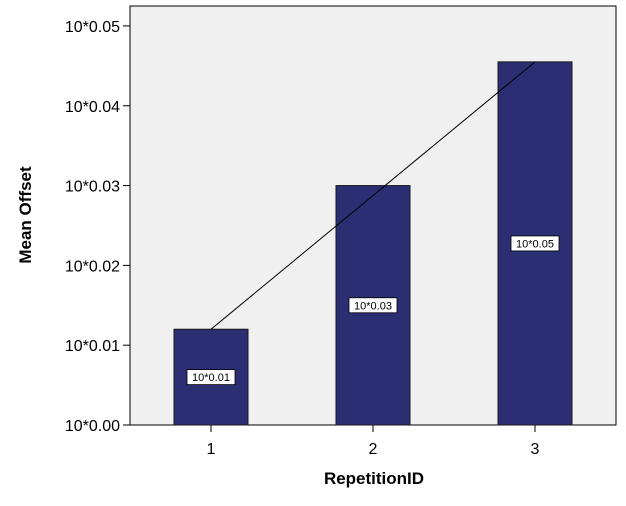 This screenshot has height=506, width=626. What do you see at coordinates (92, 27) in the screenshot?
I see `y-tick-label: 10*0.05` at bounding box center [92, 27].